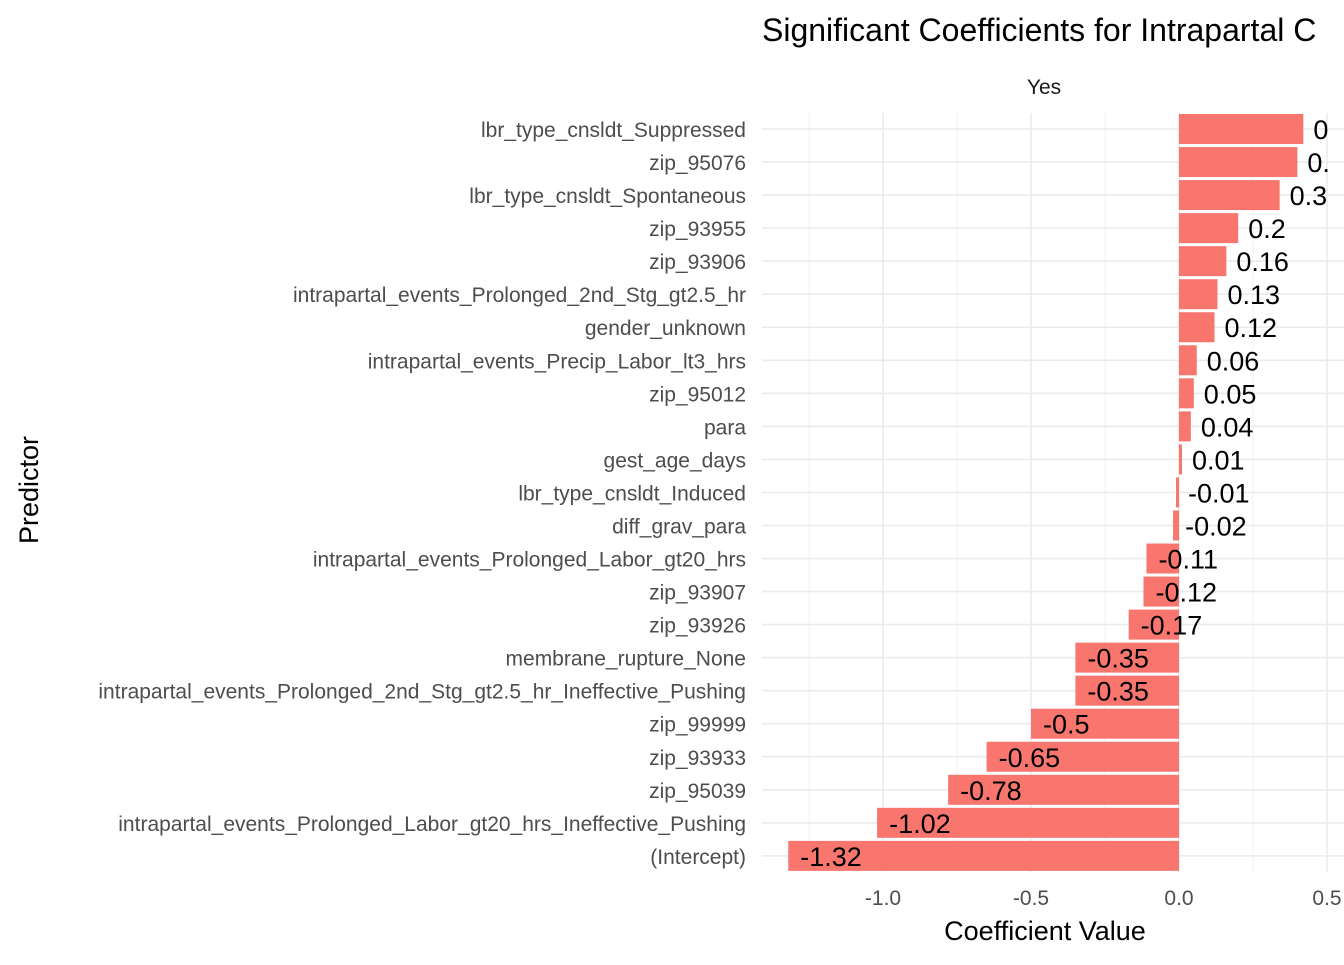  Describe the element at coordinates (1233, 361) in the screenshot. I see `data-label: 0.06` at that location.